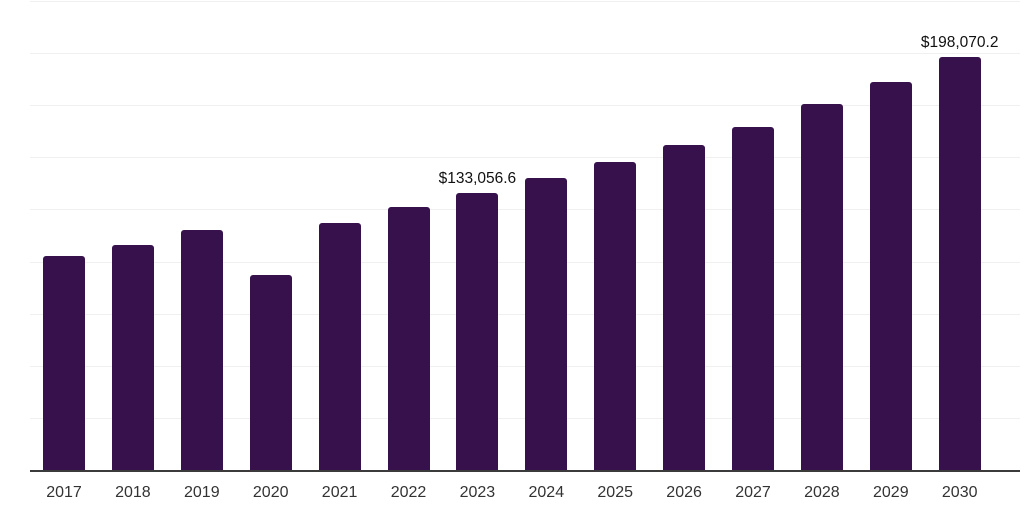 The height and width of the screenshot is (512, 1024). I want to click on bar-2026, so click(684, 307).